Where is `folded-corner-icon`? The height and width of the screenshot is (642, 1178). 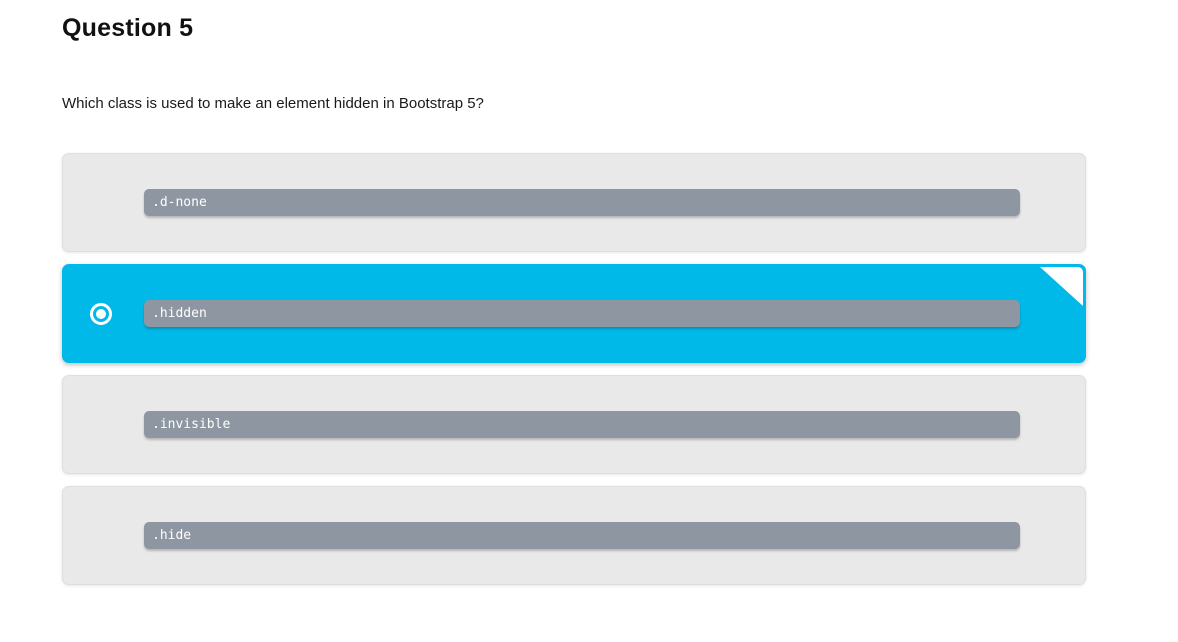 folded-corner-icon is located at coordinates (1061, 286).